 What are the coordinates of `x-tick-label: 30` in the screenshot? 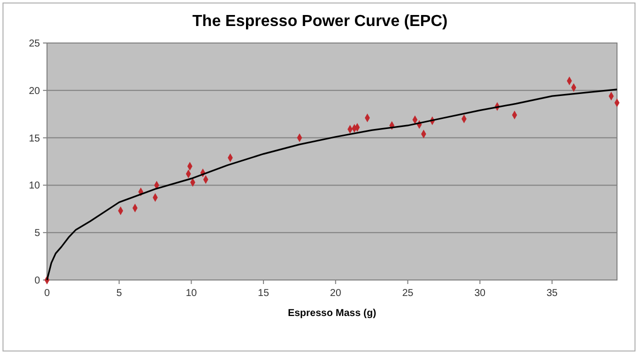 It's located at (480, 293).